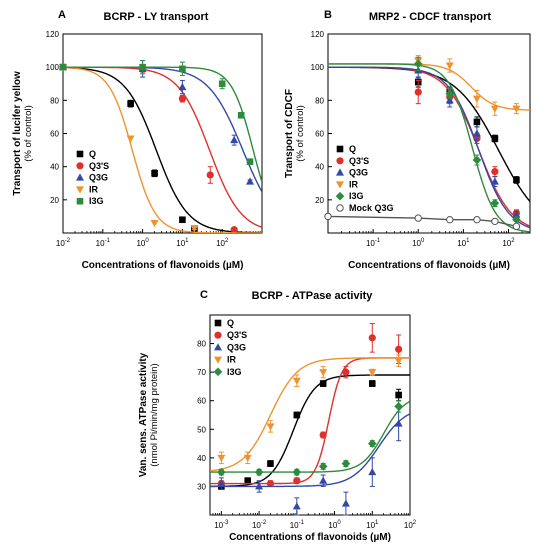  Describe the element at coordinates (201, 486) in the screenshot. I see `y-tick-label: 30` at that location.